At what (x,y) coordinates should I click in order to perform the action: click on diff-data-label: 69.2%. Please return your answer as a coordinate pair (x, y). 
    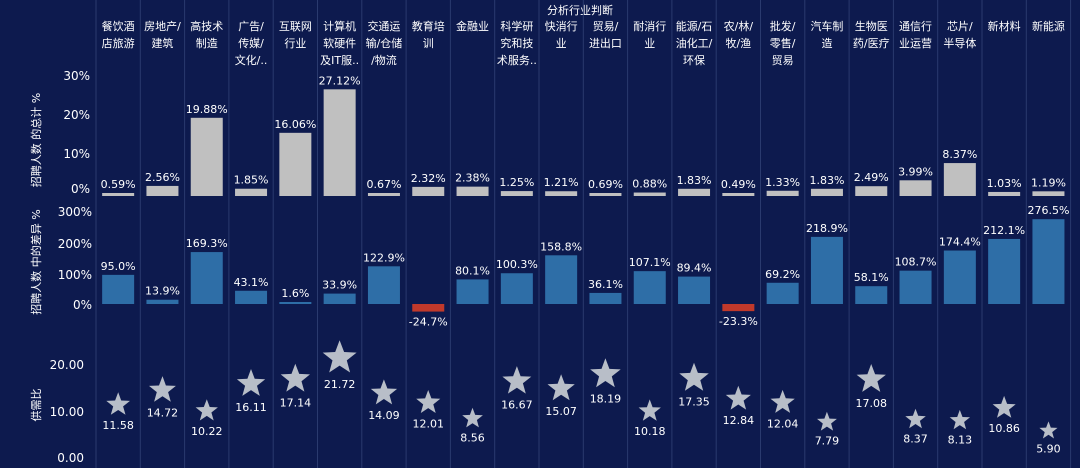
    Looking at the image, I should click on (782, 274).